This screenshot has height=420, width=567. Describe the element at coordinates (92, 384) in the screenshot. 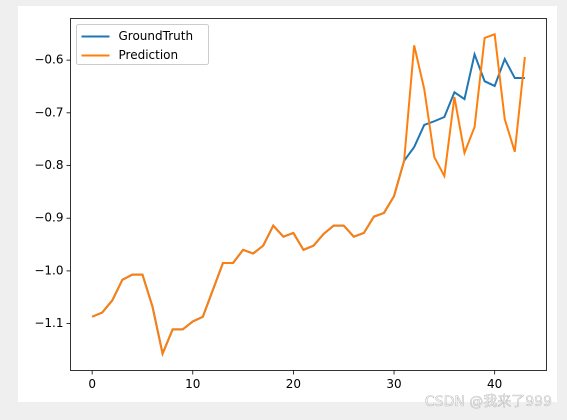

I see `x-tick-label: 0` at that location.